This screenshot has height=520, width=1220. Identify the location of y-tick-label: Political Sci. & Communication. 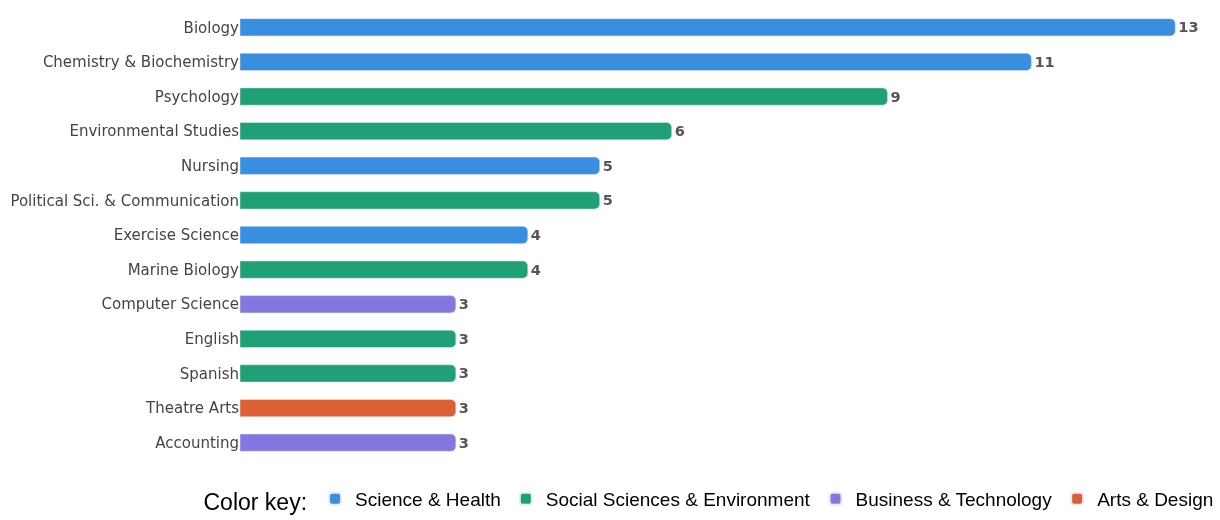
(124, 200).